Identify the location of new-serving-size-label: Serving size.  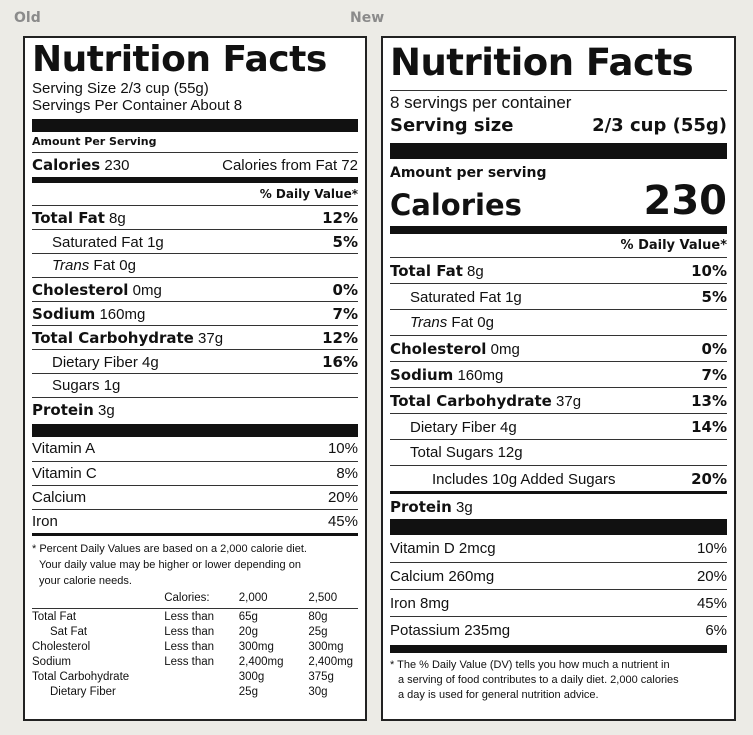
(452, 125).